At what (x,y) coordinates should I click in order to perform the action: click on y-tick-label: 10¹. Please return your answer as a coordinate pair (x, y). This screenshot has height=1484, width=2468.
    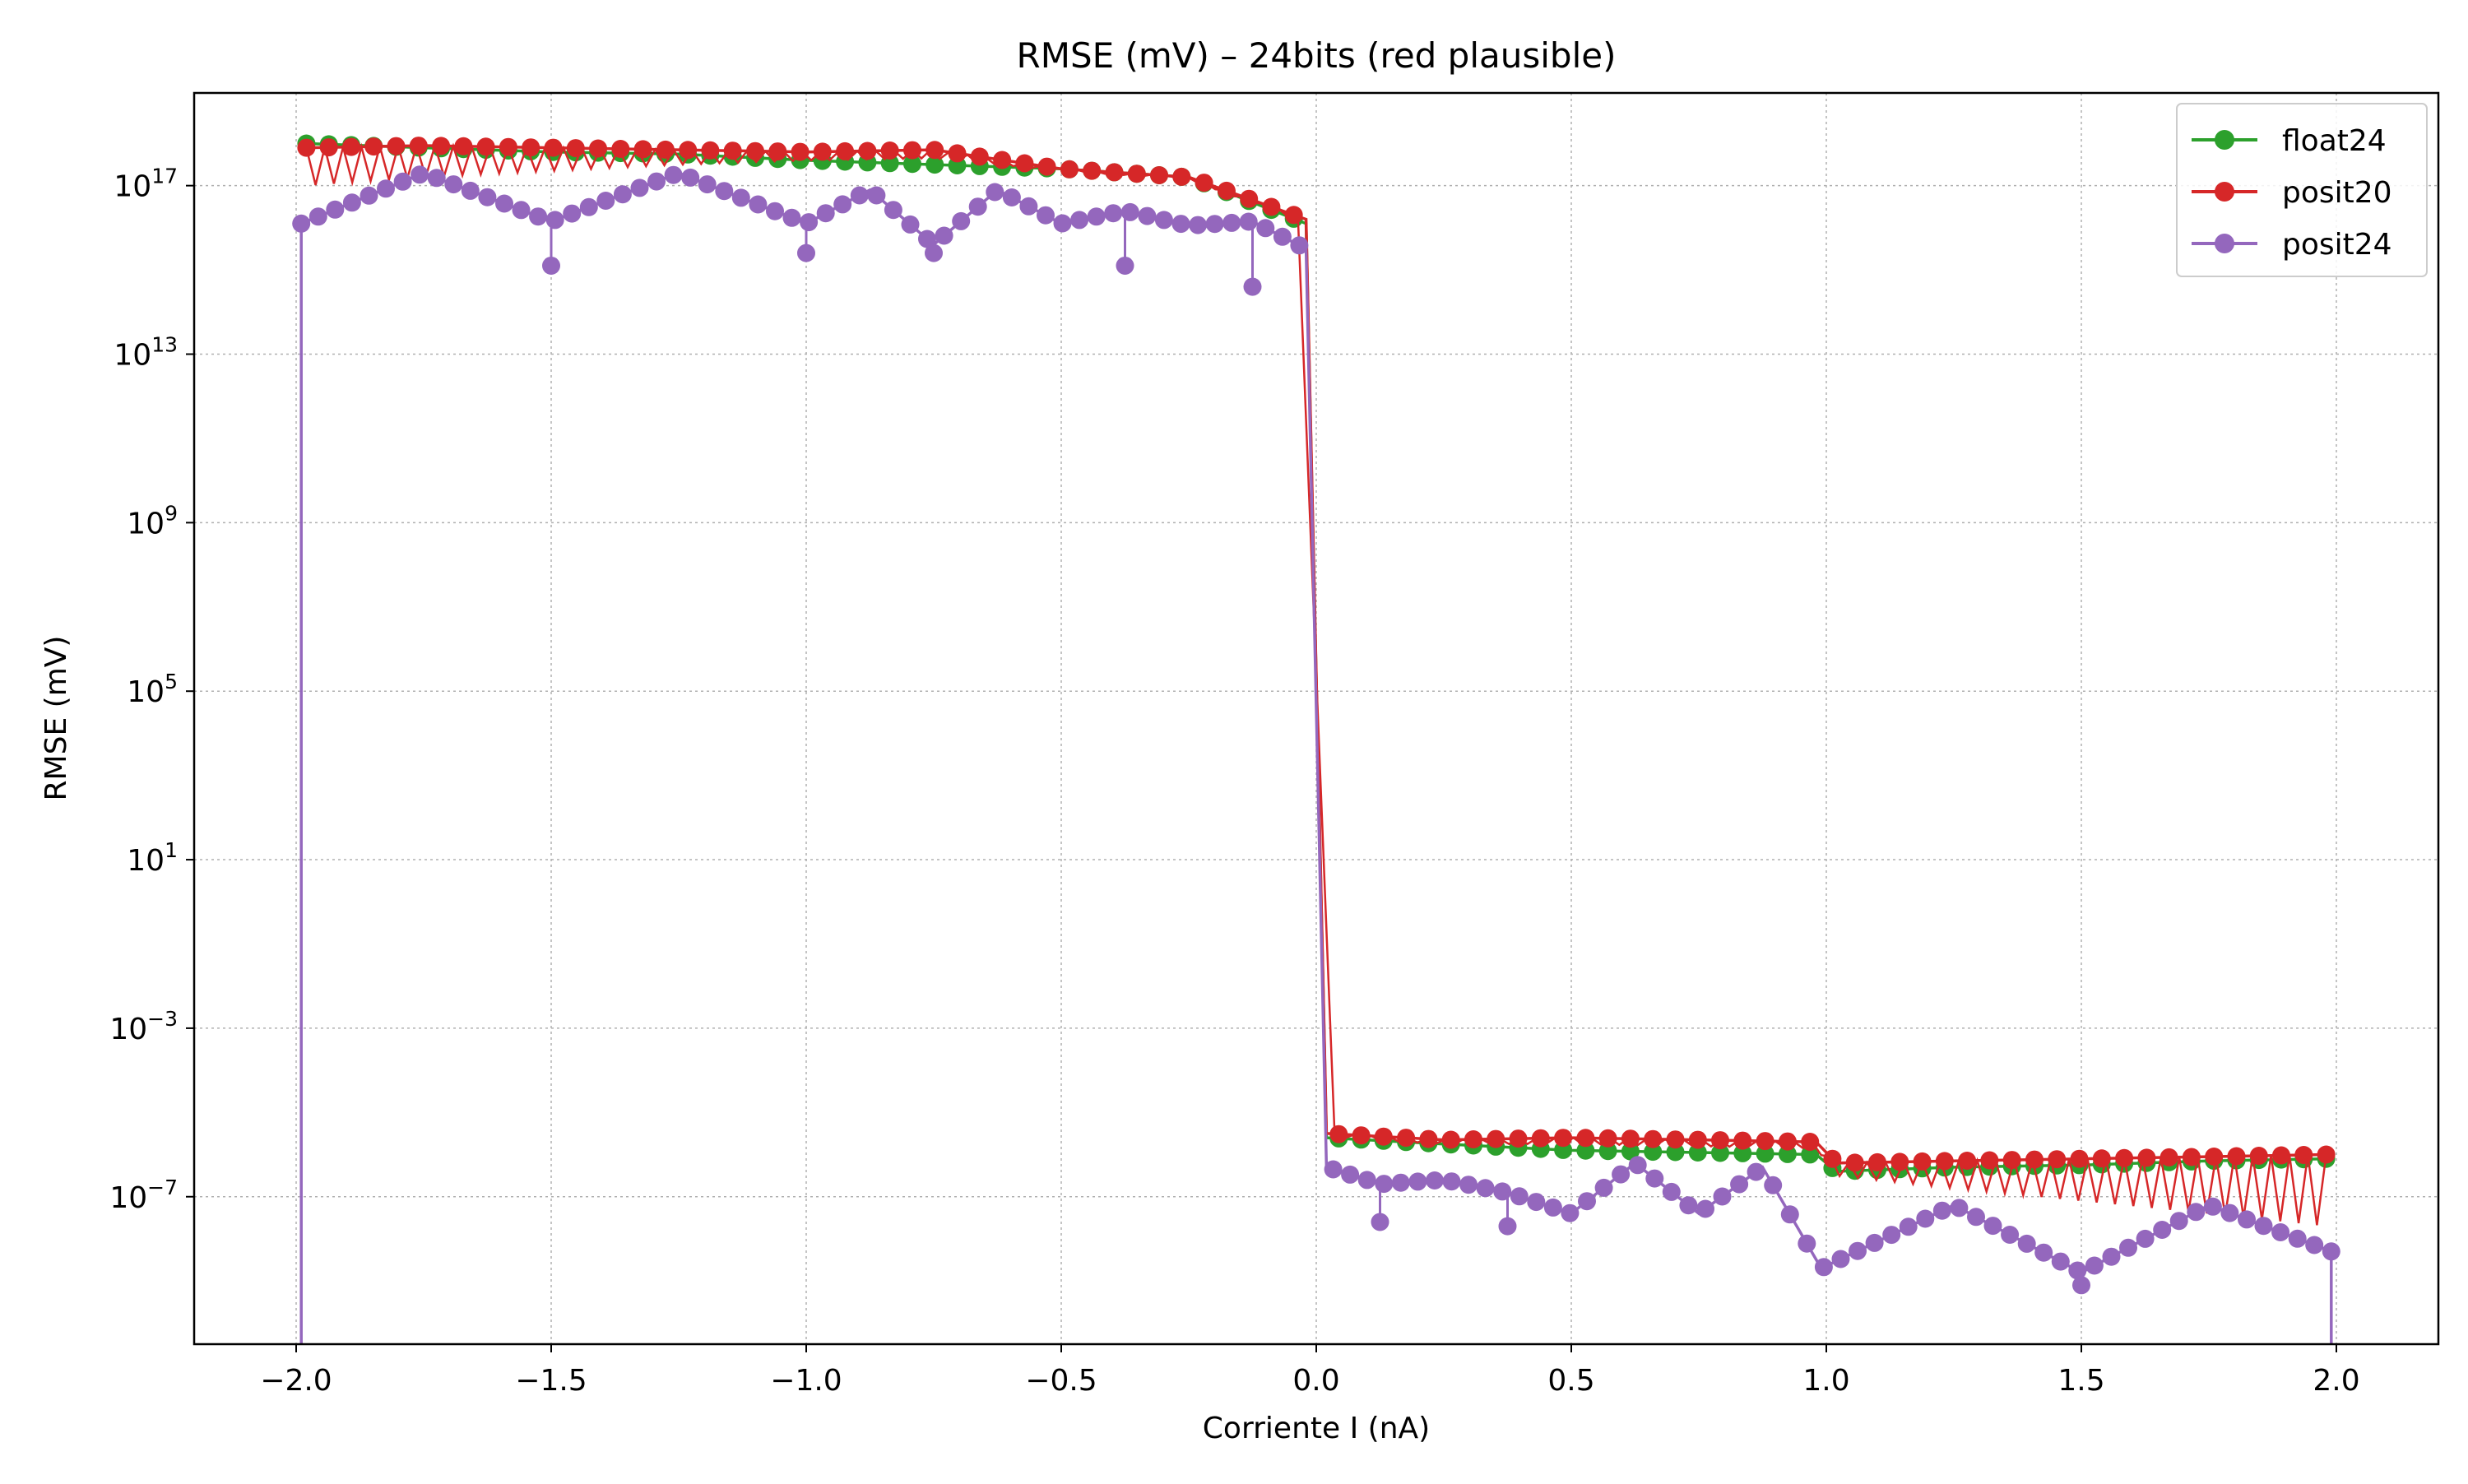
    Looking at the image, I should click on (152, 858).